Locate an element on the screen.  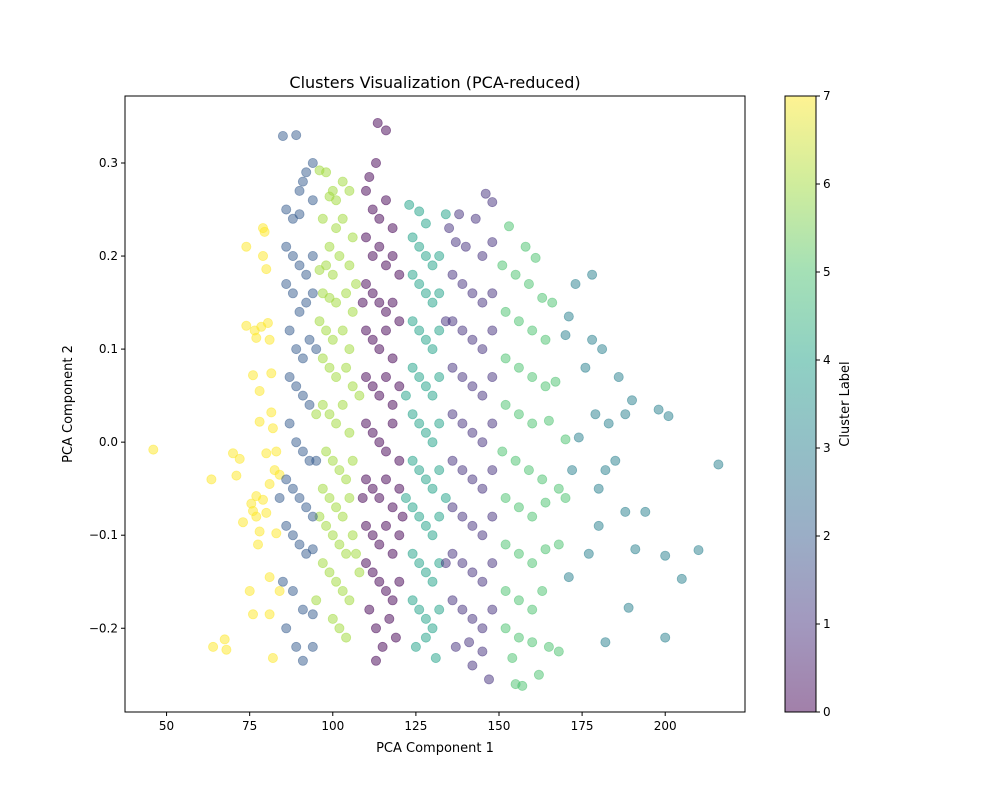
y-tick-label: 0.1 is located at coordinates (108, 349).